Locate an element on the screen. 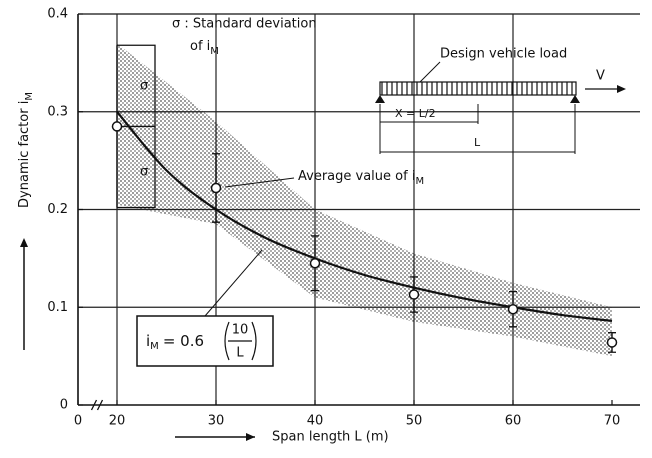  y-tick-label: 0.3 is located at coordinates (57, 111).